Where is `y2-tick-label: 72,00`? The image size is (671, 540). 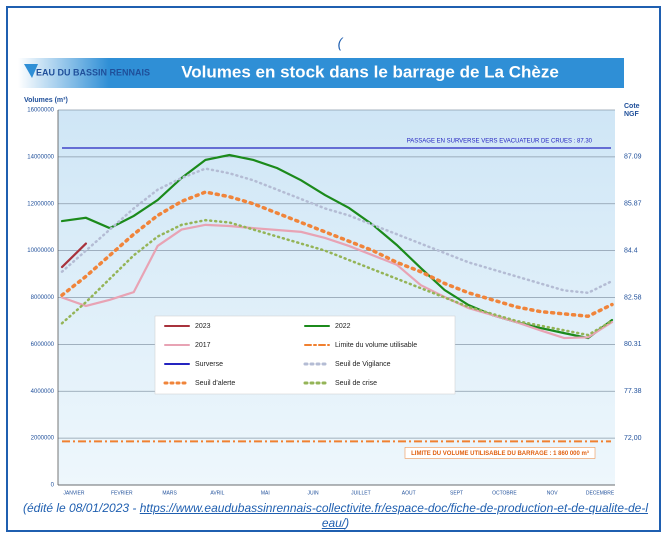
y2-tick-label: 72,00 is located at coordinates (633, 438).